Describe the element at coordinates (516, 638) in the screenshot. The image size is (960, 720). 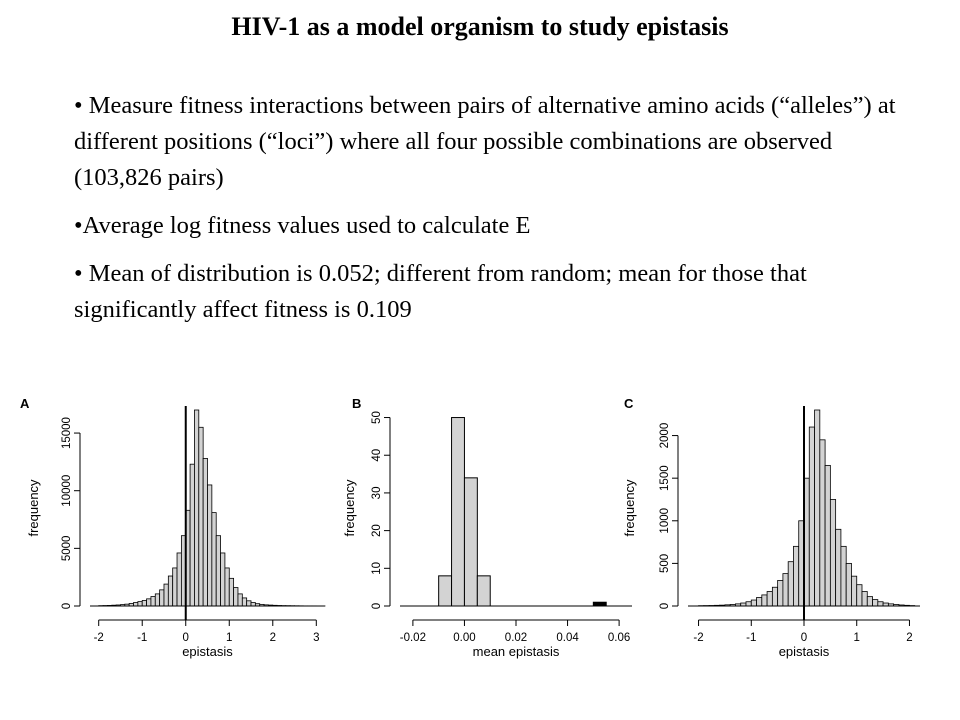
I see `x-tick-label: 0.02` at that location.